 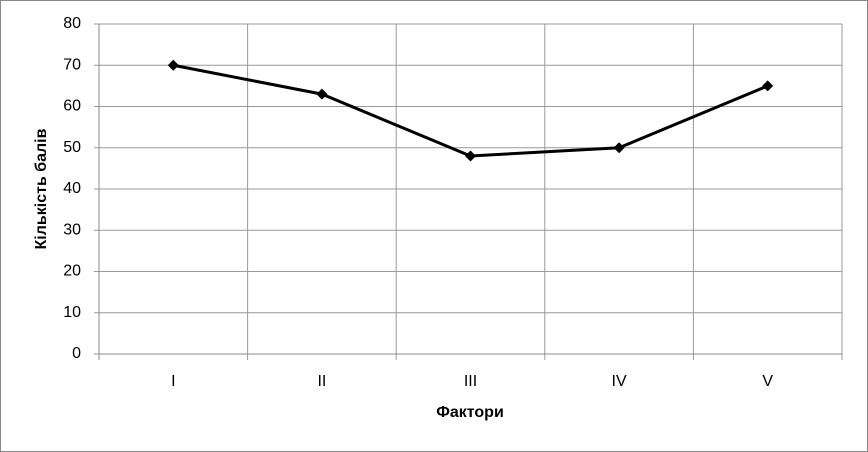 What do you see at coordinates (619, 381) in the screenshot?
I see `x-tick-label: IV` at bounding box center [619, 381].